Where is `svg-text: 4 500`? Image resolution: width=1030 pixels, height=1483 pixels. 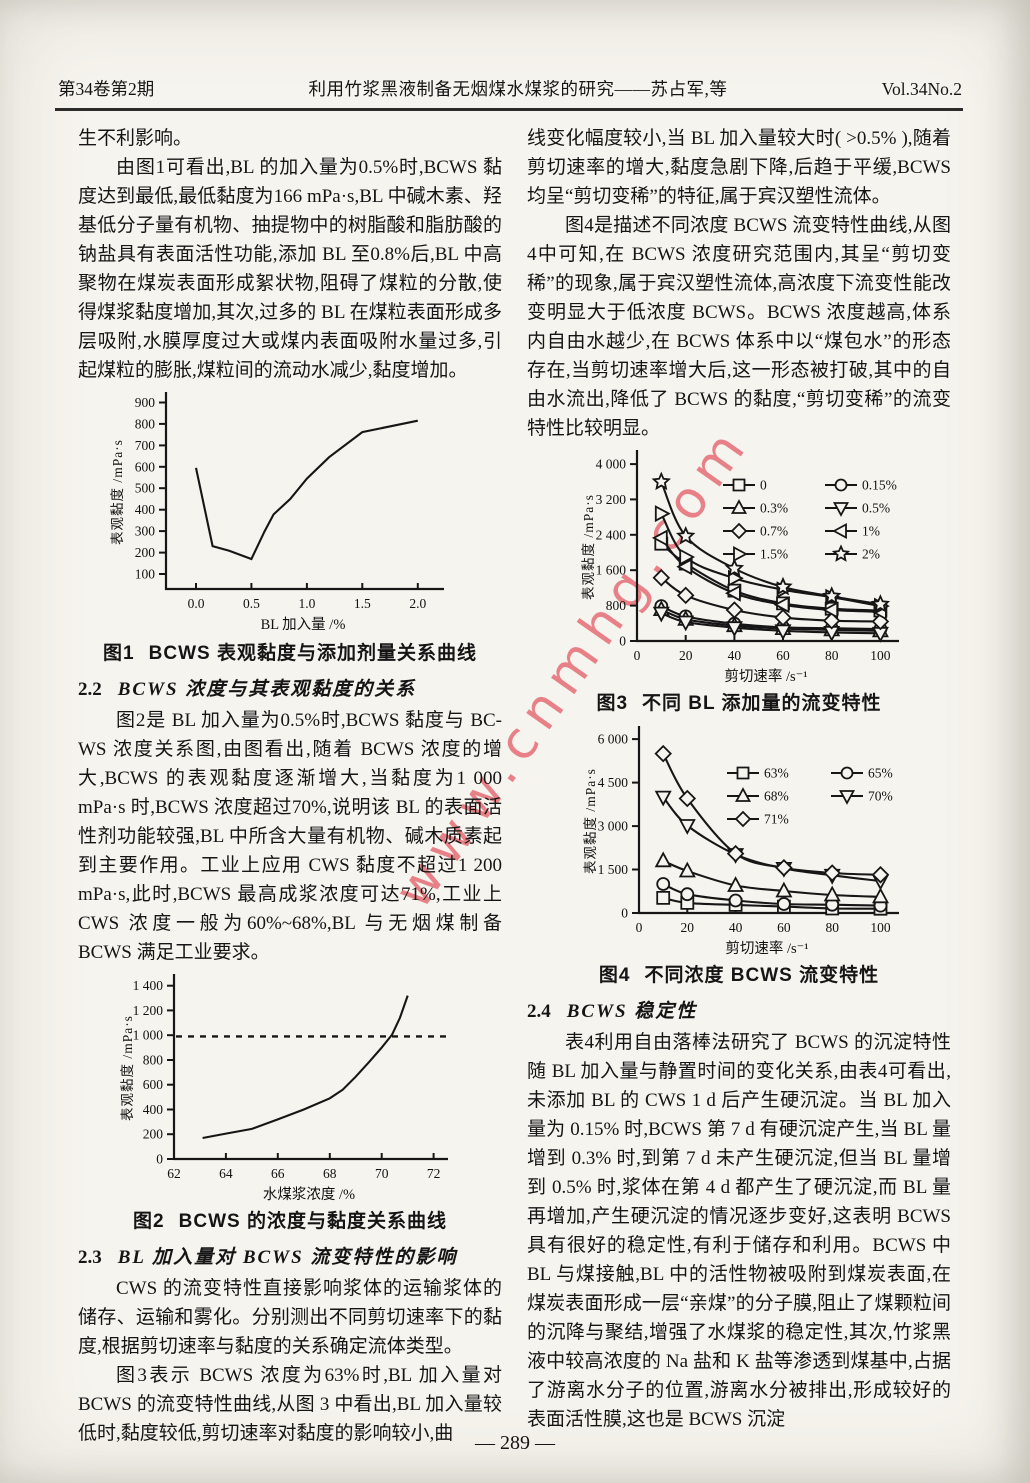
svg-text: 4 500 is located at coordinates (613, 782).